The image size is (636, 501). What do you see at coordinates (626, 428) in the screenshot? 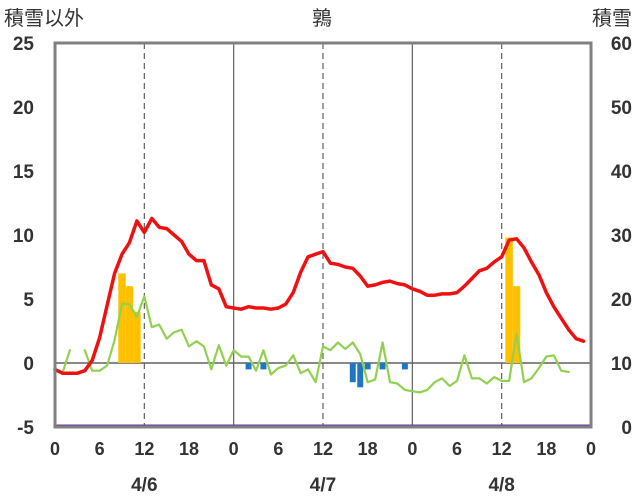
I see `right-tick-label: 0` at bounding box center [626, 428].